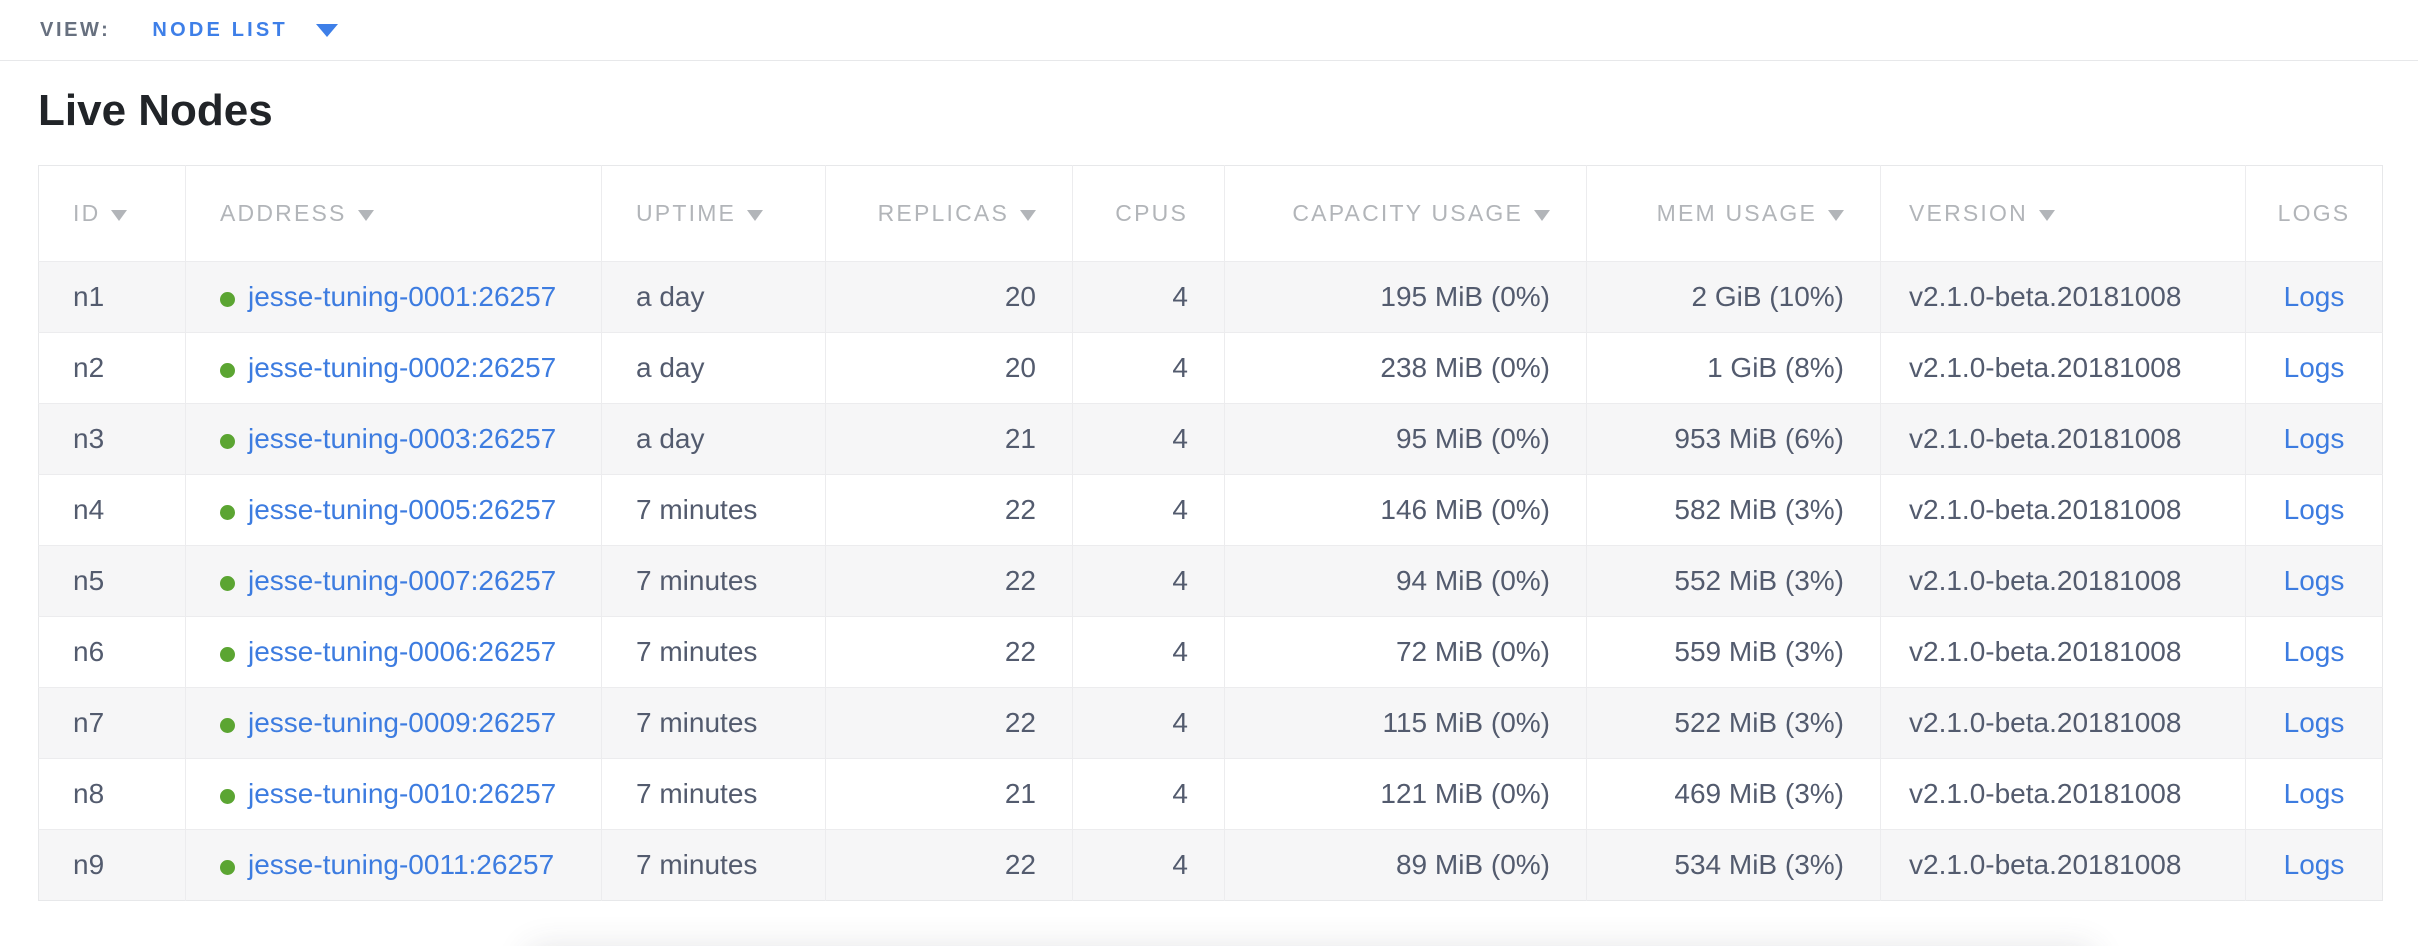  I want to click on view-dropdown-value: NODE LIST, so click(220, 29).